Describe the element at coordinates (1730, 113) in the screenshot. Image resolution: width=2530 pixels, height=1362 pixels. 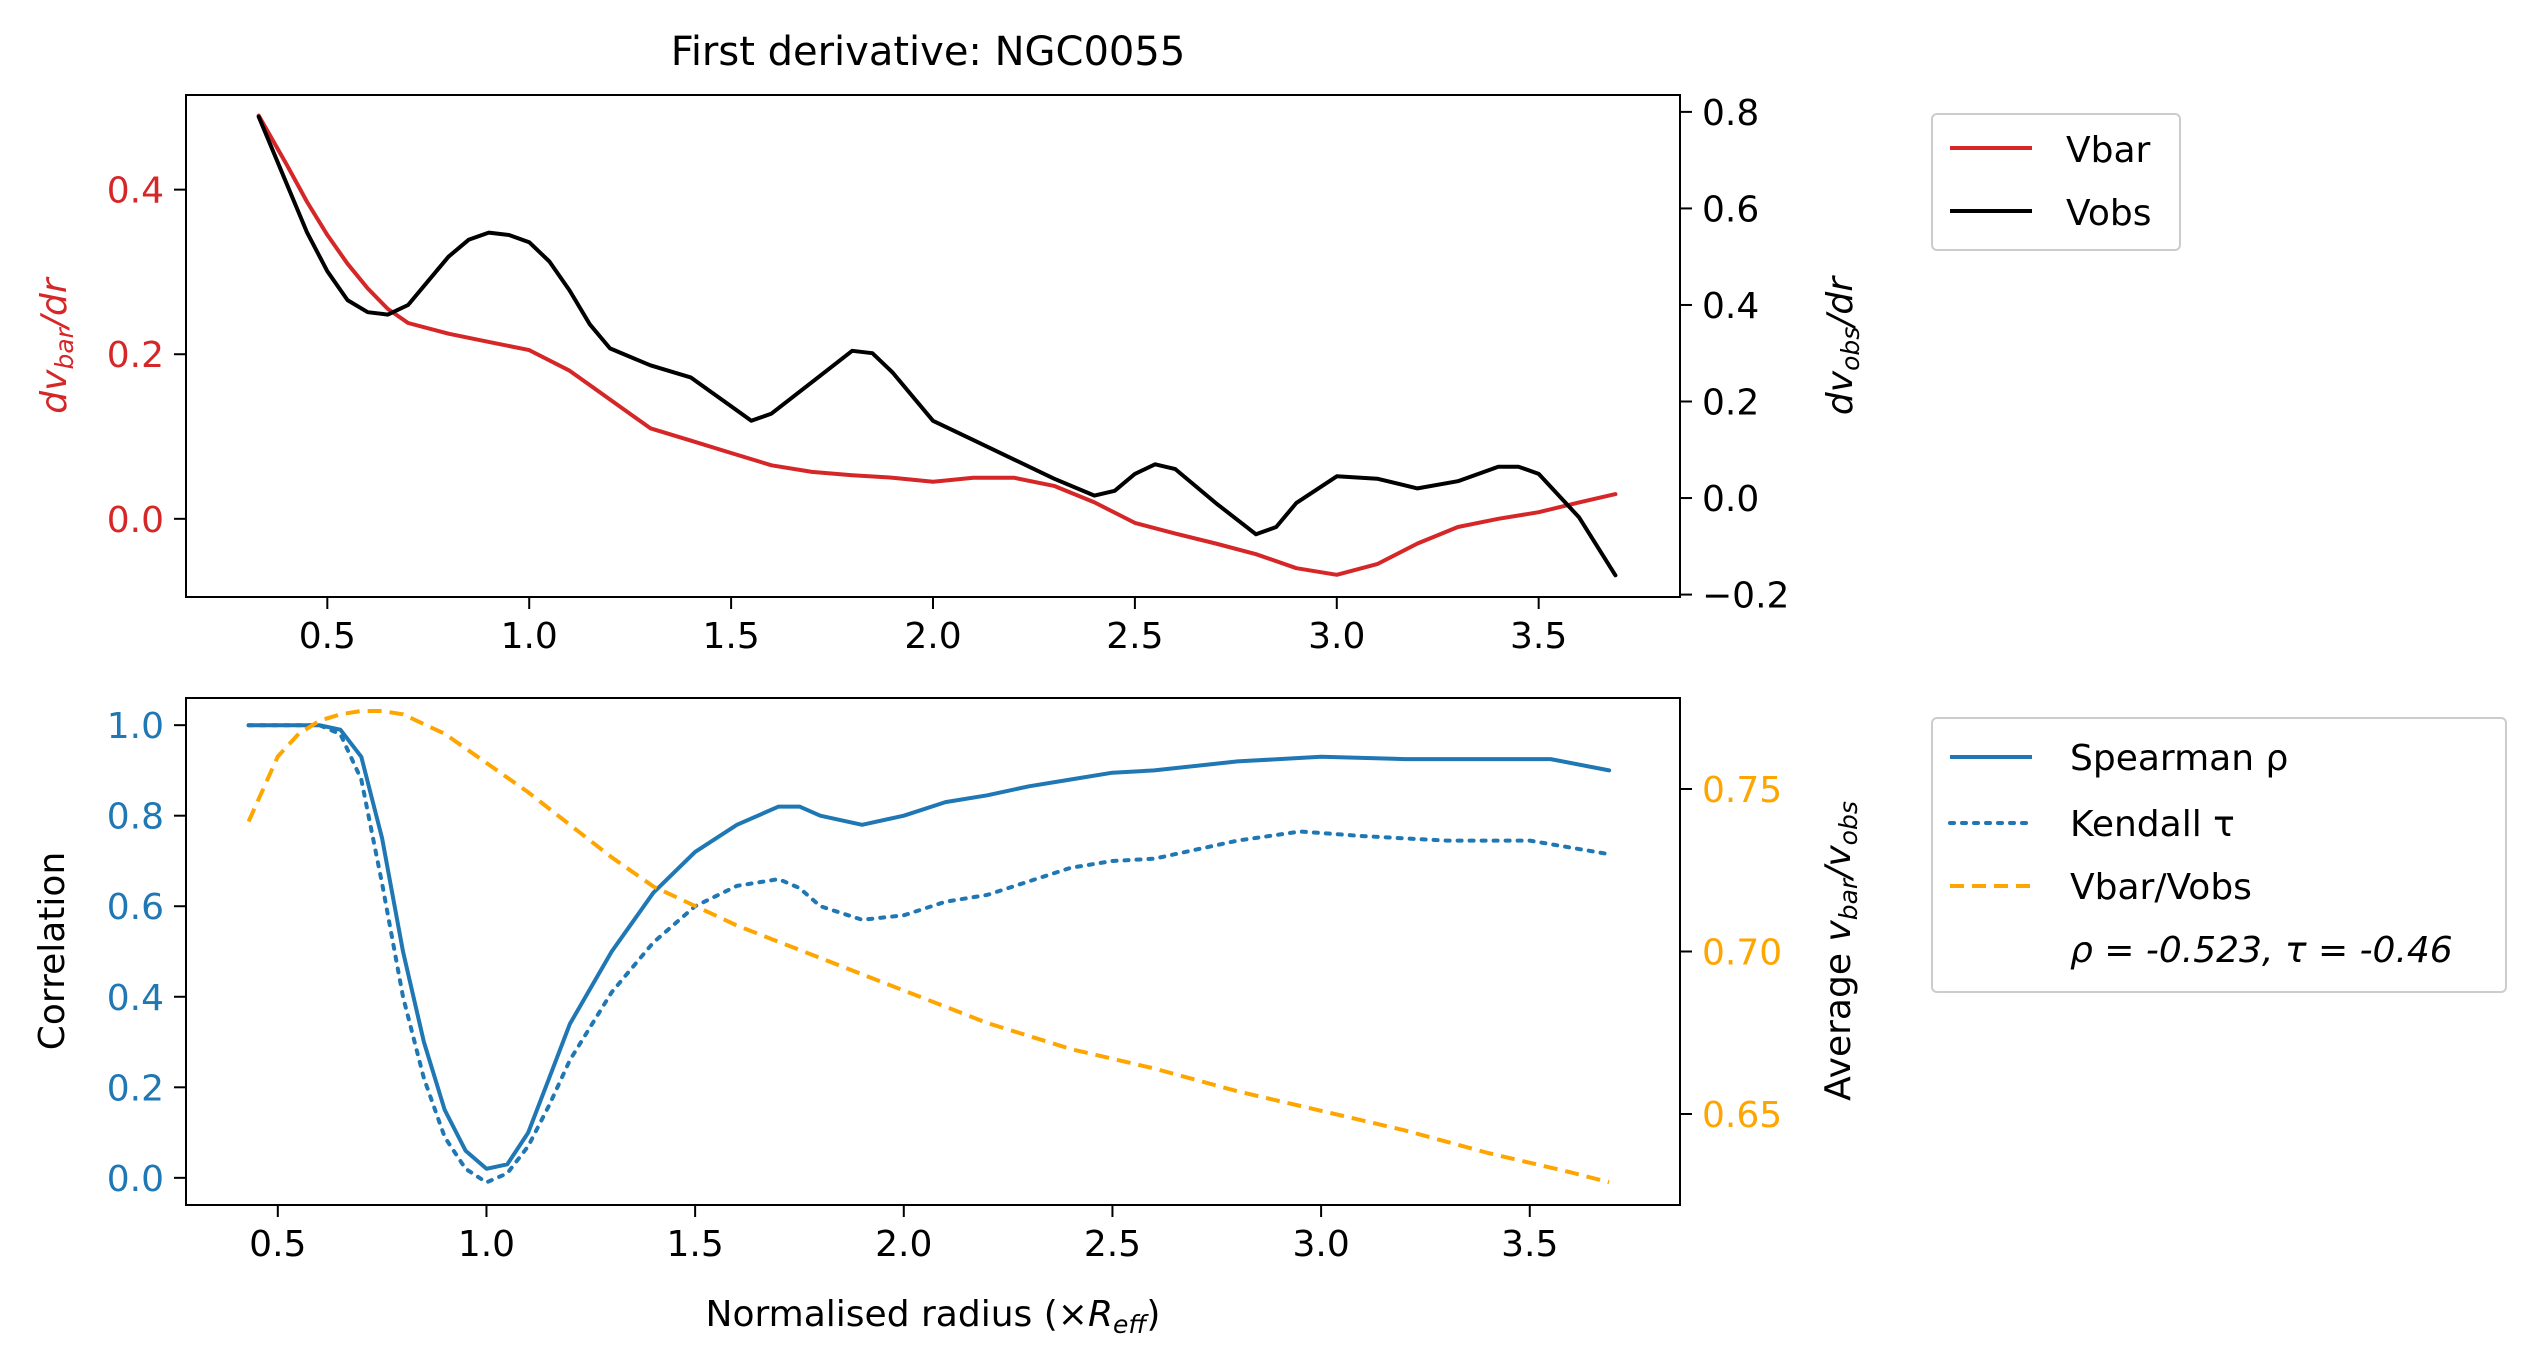
I see `top-y-right-tick-label: 0.8` at that location.